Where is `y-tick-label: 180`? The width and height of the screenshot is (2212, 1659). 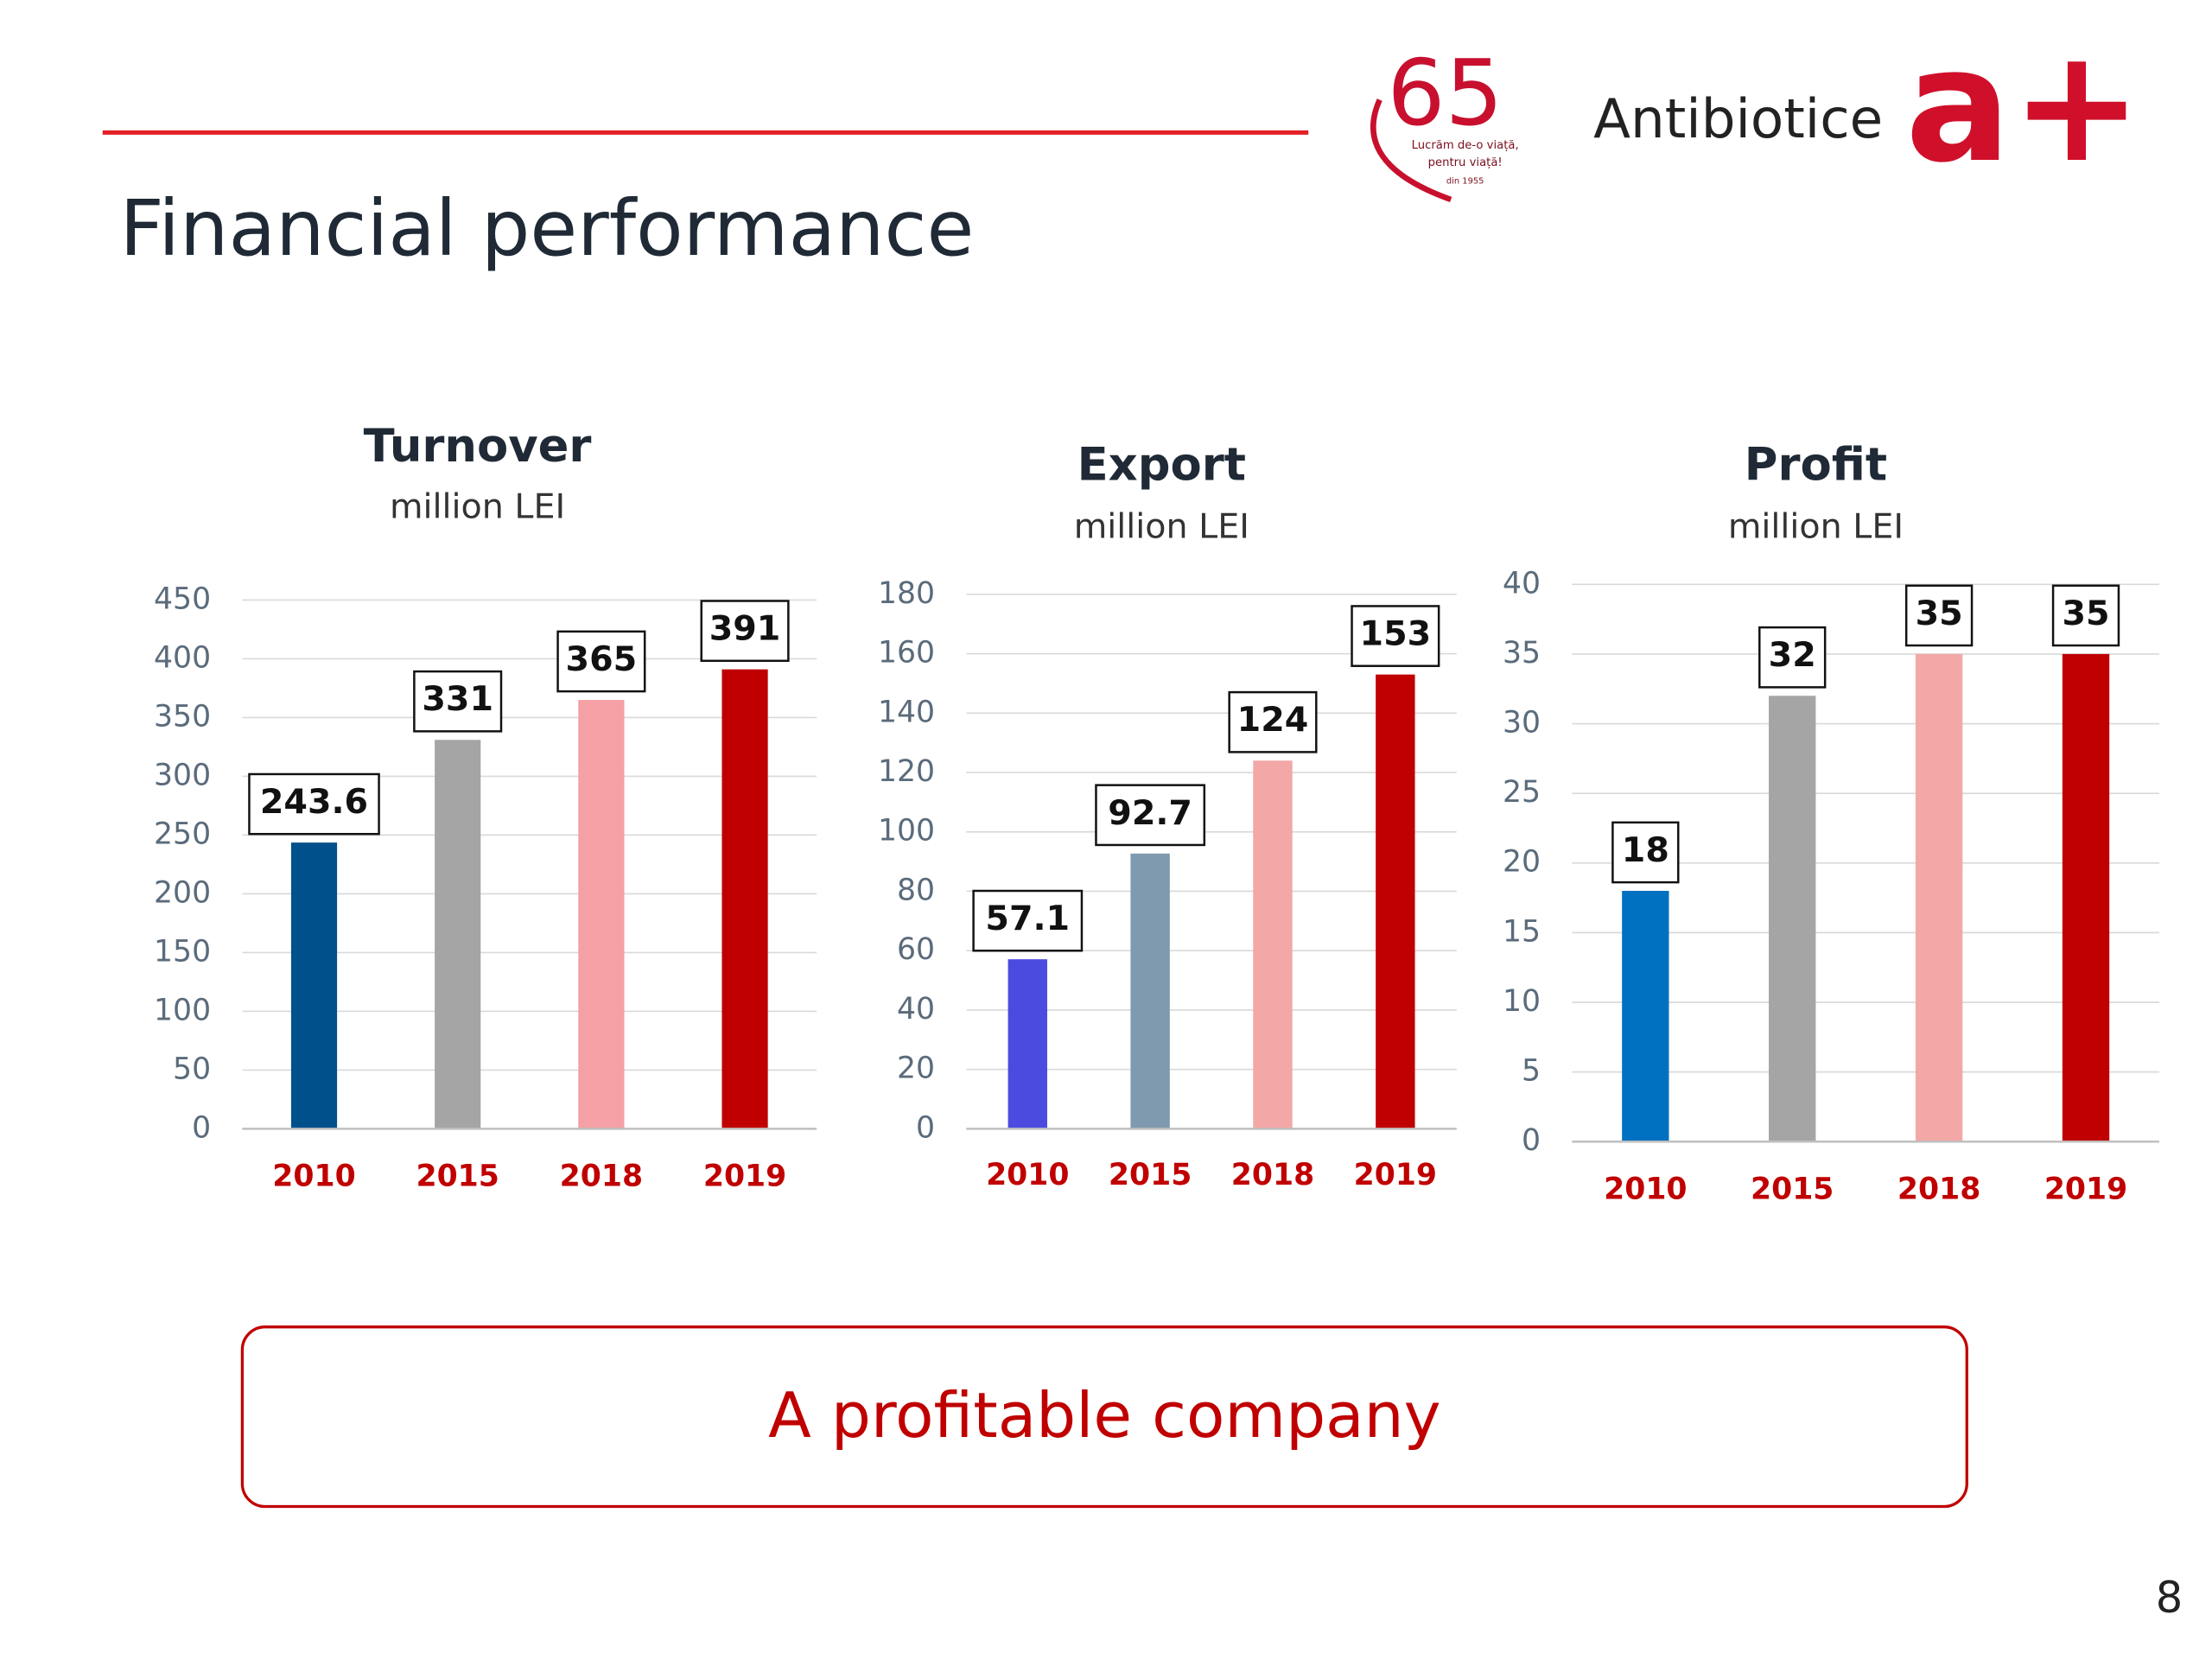 y-tick-label: 180 is located at coordinates (906, 593).